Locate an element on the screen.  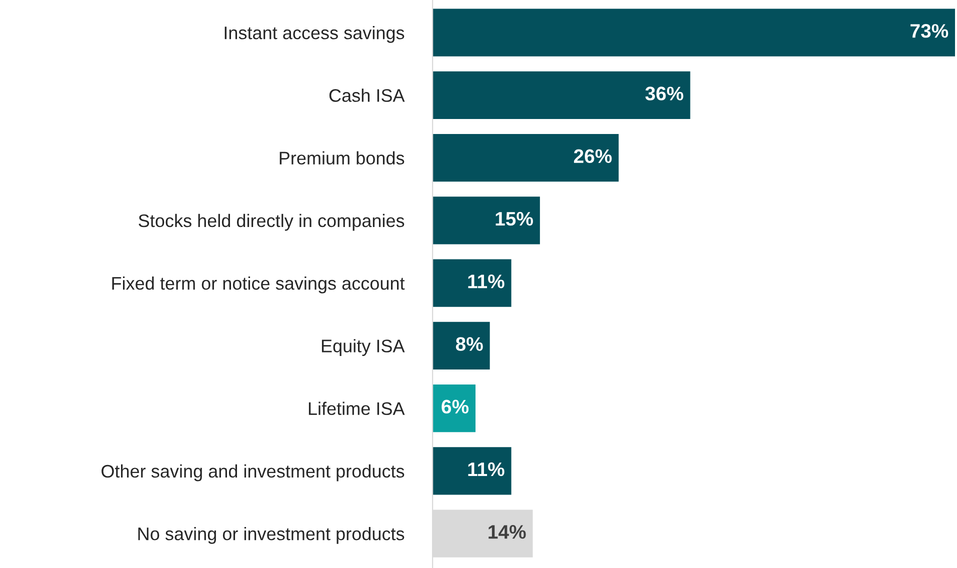
y-tick-label: No saving or investment products is located at coordinates (271, 535).